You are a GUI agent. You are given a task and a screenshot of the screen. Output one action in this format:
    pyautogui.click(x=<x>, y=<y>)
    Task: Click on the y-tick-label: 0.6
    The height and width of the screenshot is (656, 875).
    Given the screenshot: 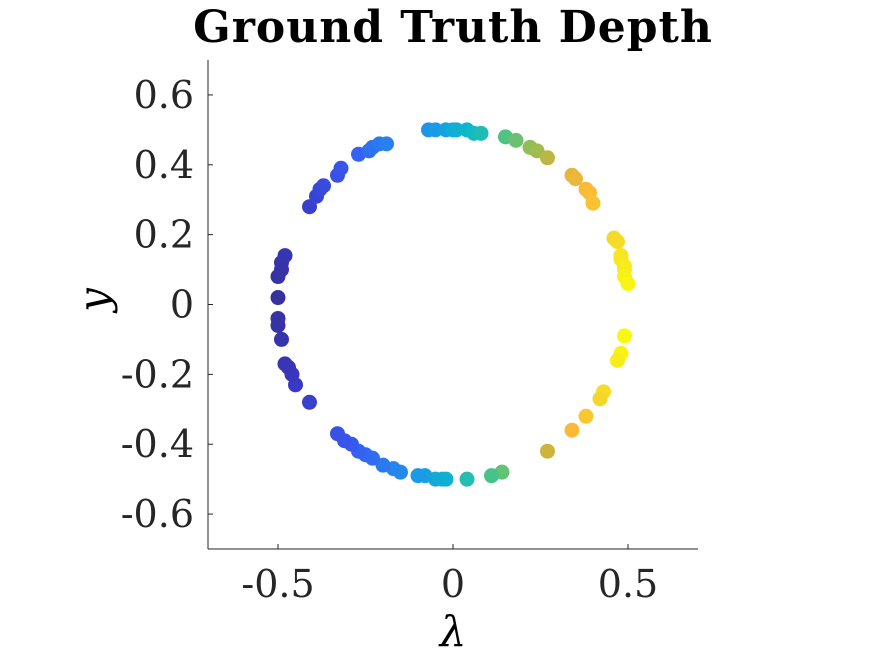 What is the action you would take?
    pyautogui.click(x=164, y=95)
    